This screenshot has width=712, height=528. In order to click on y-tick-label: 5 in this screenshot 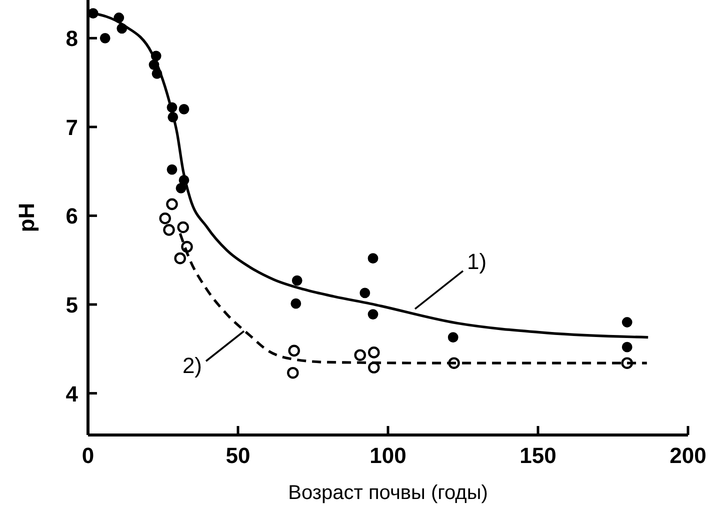, I will do `click(72, 305)`.